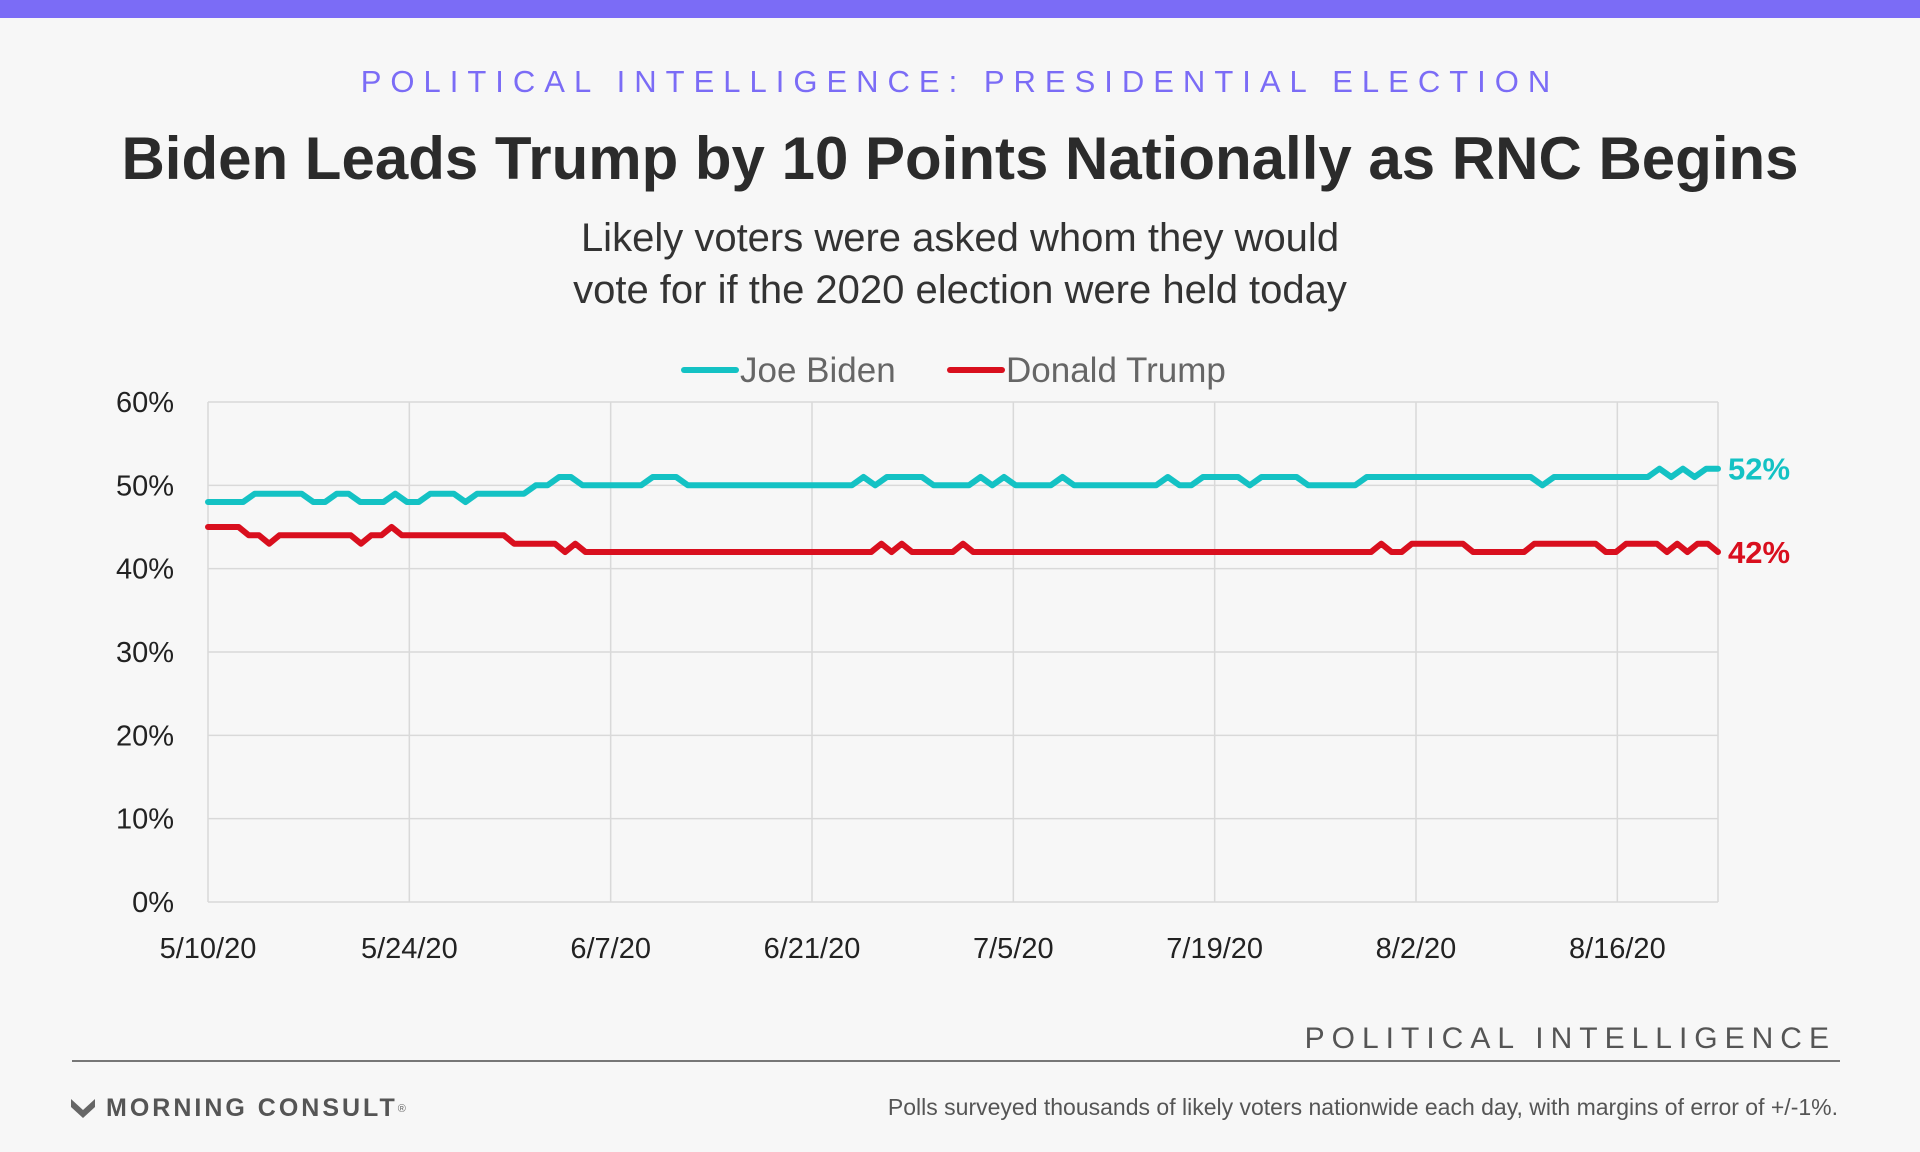 This screenshot has width=1920, height=1152. What do you see at coordinates (1759, 469) in the screenshot?
I see `end-value-label: 52%` at bounding box center [1759, 469].